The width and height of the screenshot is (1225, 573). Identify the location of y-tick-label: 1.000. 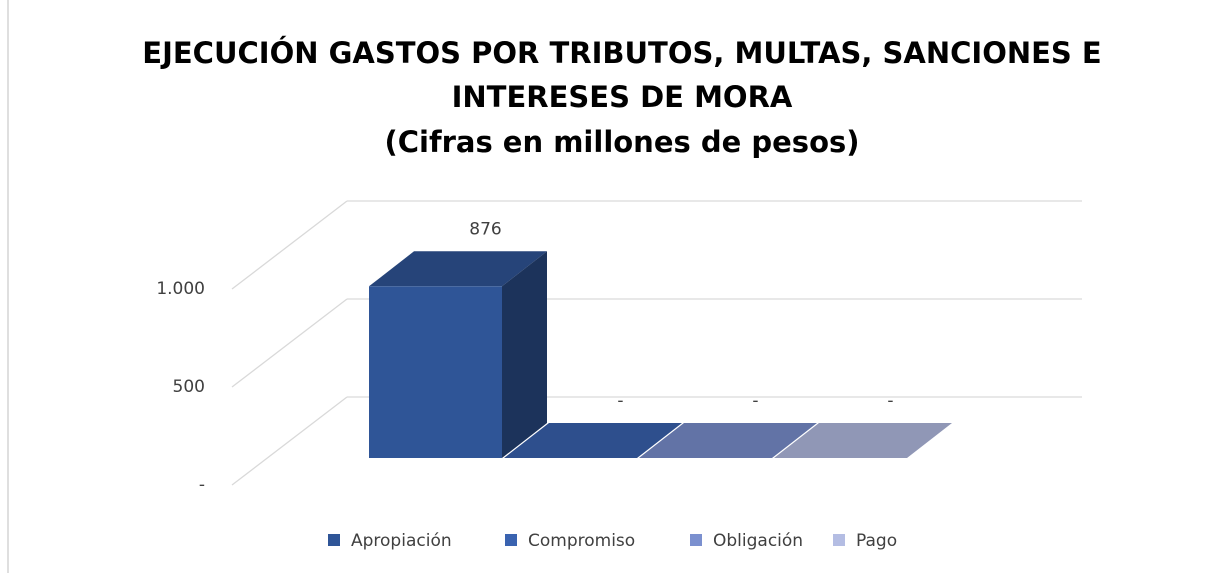
(180, 289).